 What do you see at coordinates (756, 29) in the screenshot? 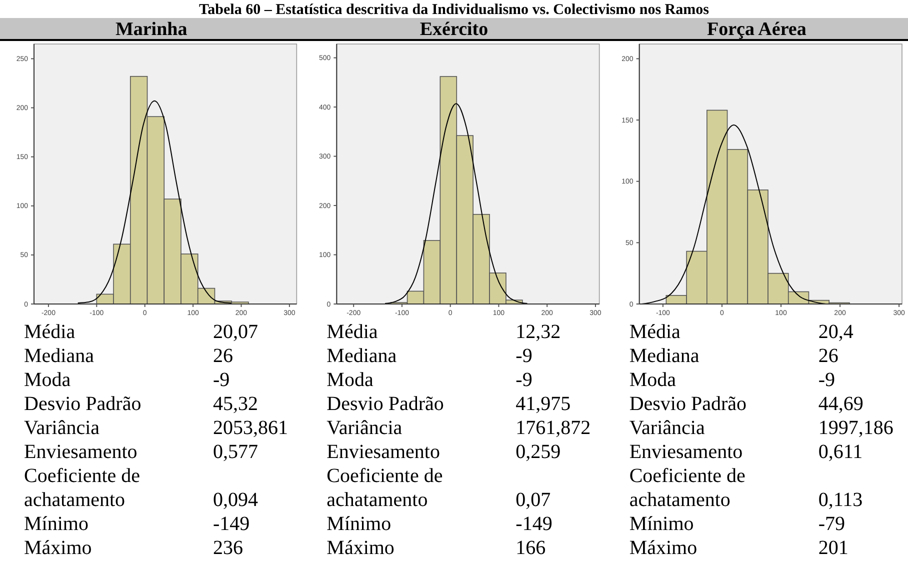
I see `chart-title: Força Aérea` at bounding box center [756, 29].